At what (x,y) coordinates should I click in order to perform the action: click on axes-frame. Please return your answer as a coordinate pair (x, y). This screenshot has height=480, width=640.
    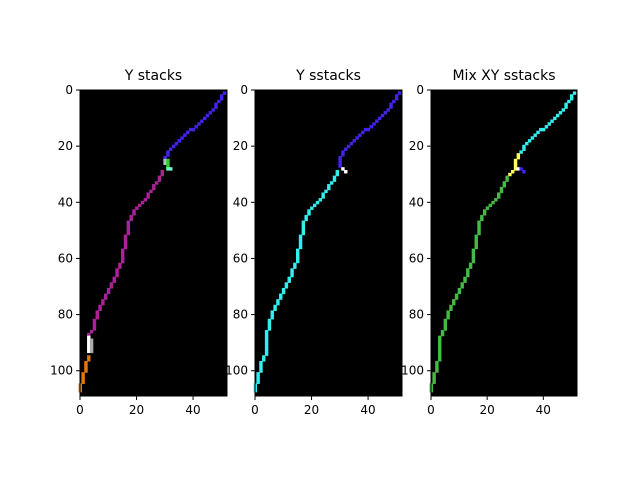
    Looking at the image, I should click on (504, 243).